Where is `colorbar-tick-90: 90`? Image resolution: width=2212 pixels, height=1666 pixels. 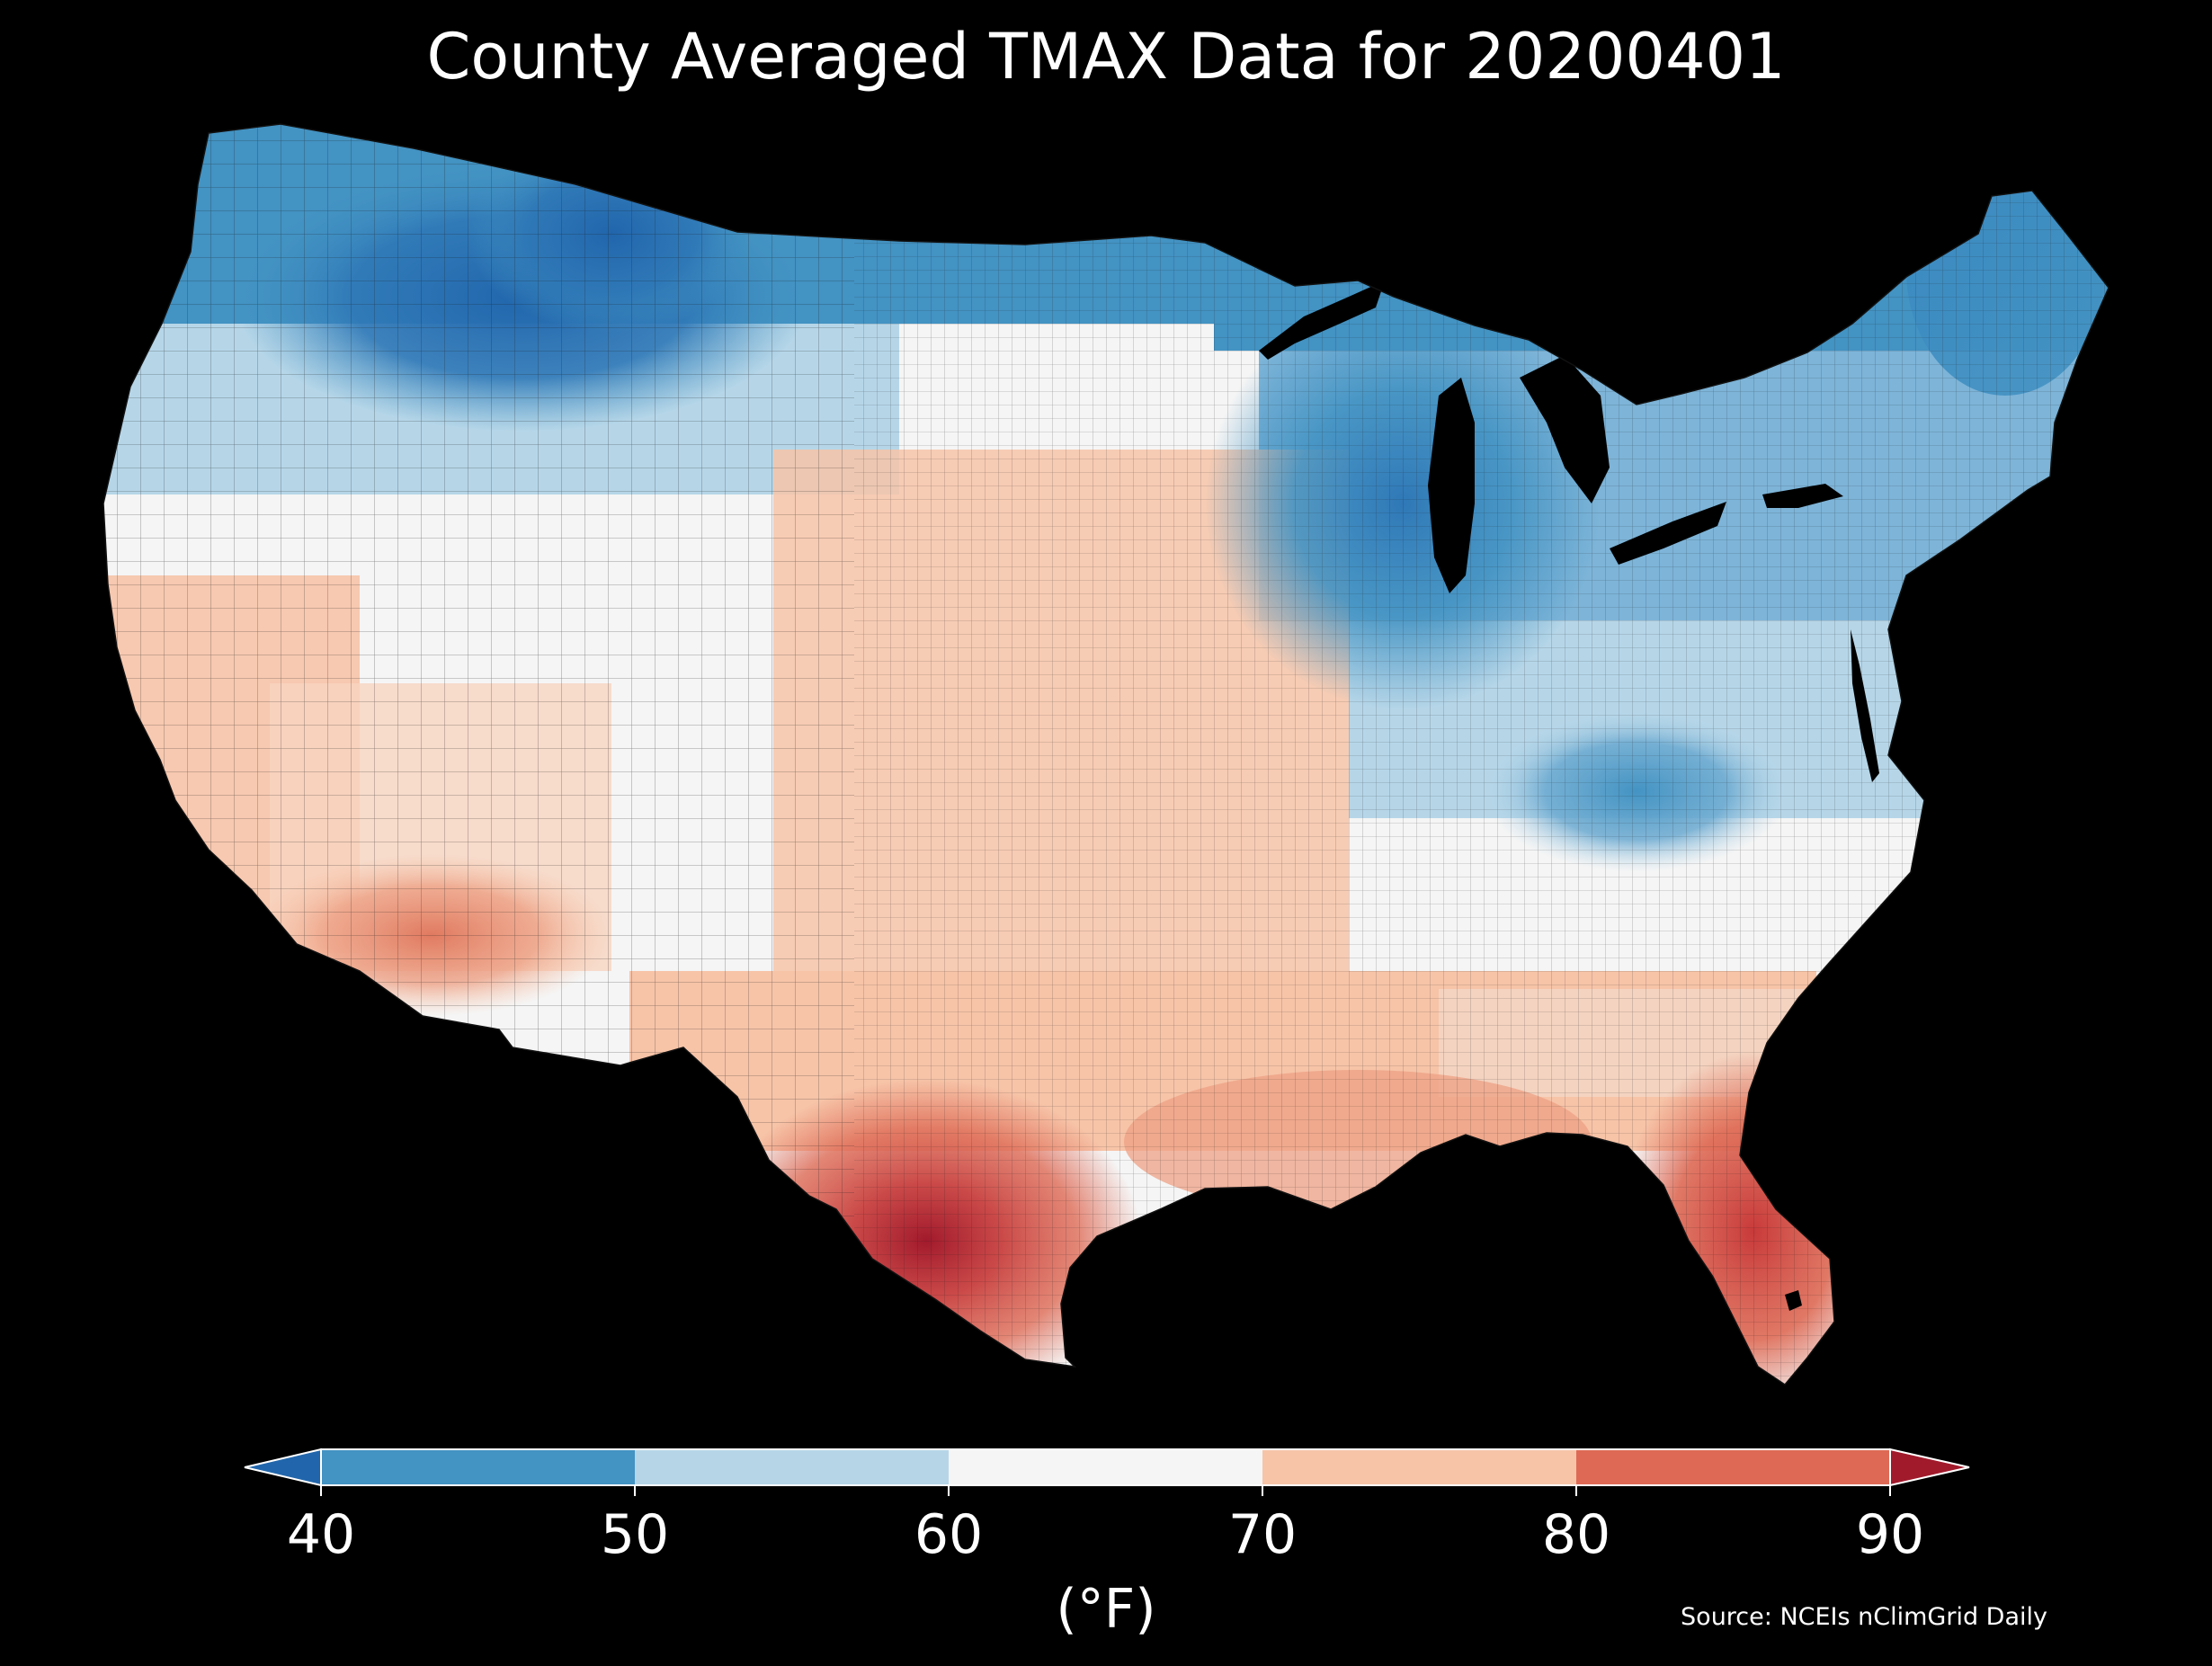
colorbar-tick-90: 90 is located at coordinates (1890, 1535).